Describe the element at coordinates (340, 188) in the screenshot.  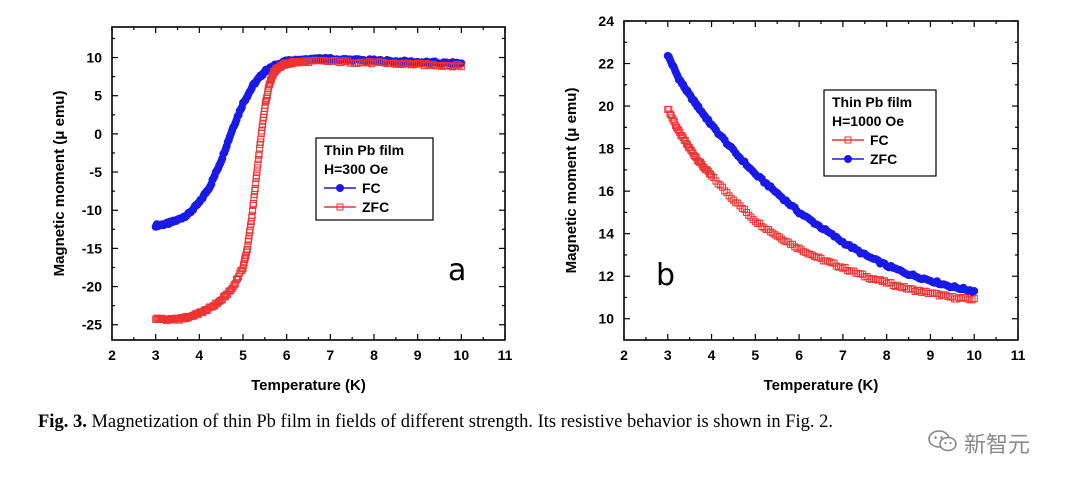
I see `legend-marker-fc` at that location.